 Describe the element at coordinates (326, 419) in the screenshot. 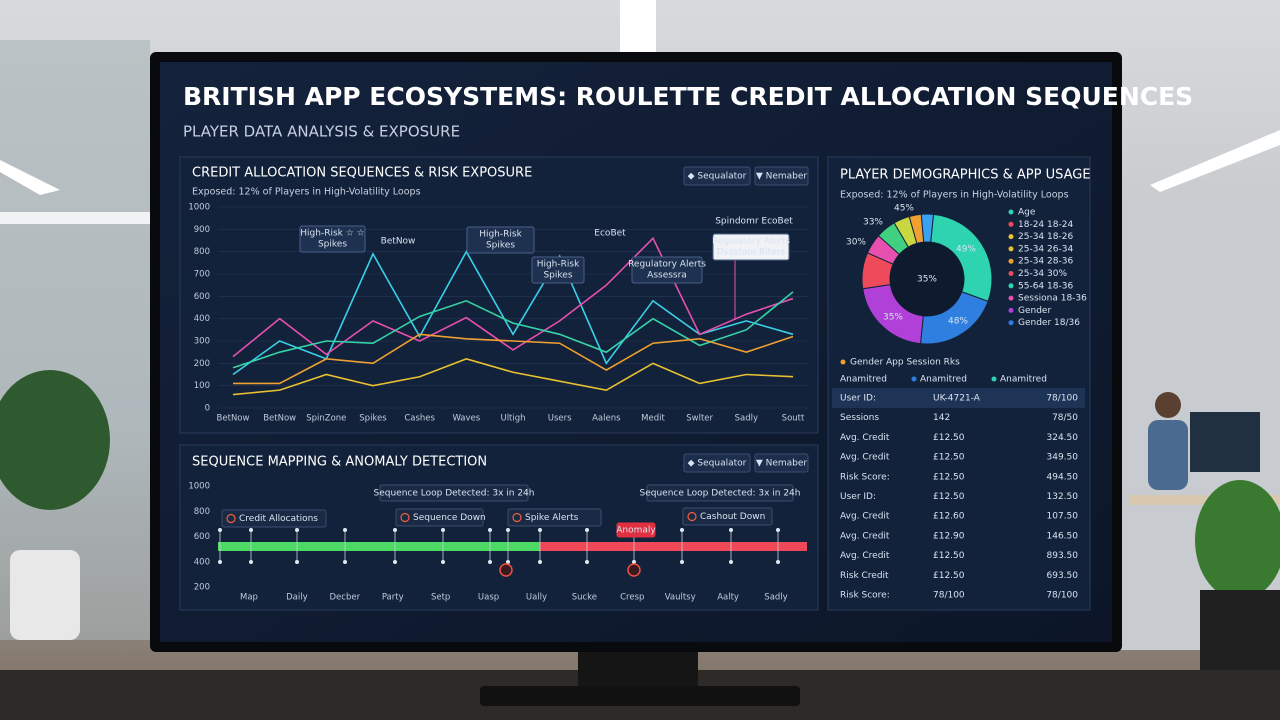

I see `x-tick-label: SpinZone` at that location.